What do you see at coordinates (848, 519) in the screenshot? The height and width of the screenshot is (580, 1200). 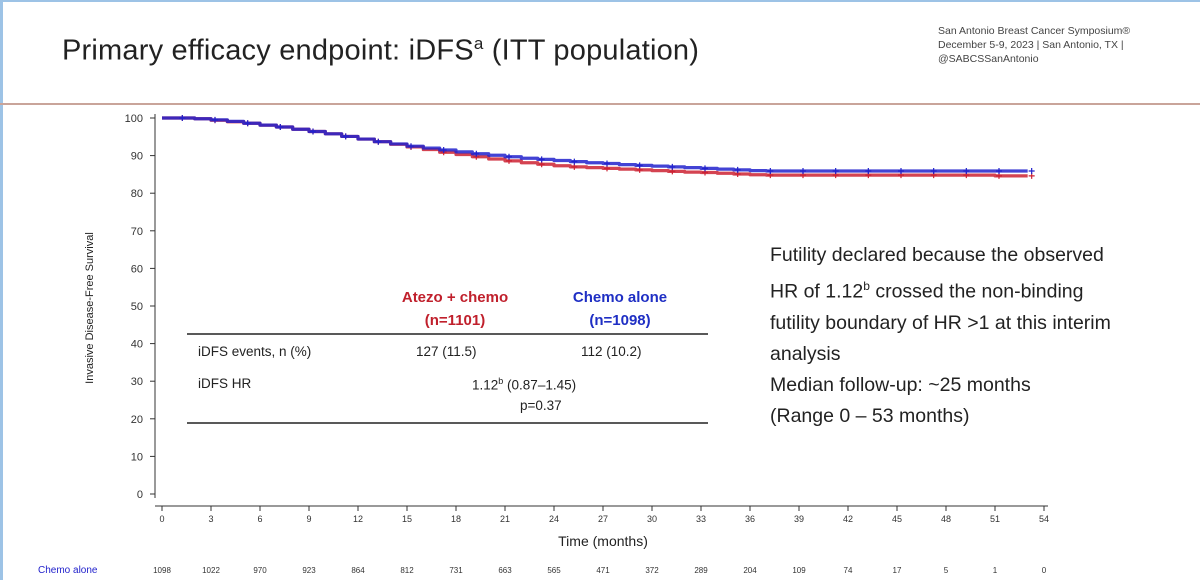 I see `x-tick-label: 42` at bounding box center [848, 519].